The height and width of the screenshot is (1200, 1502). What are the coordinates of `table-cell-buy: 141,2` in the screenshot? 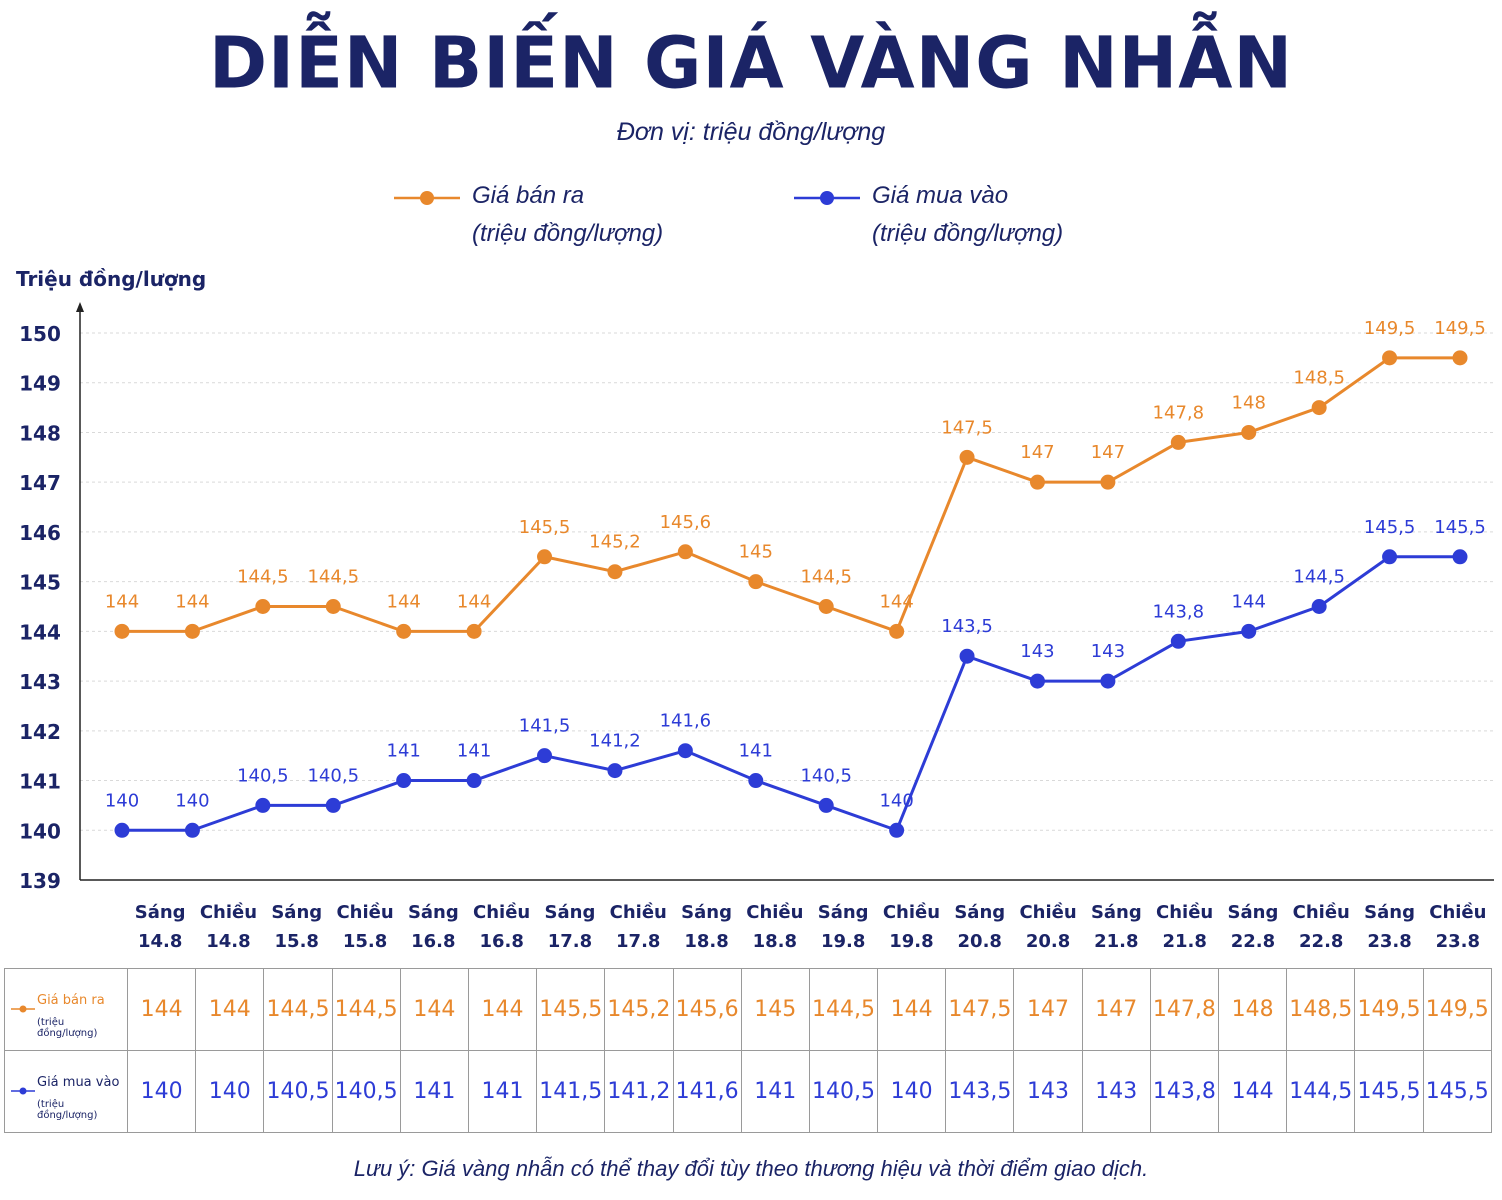 It's located at (639, 1091).